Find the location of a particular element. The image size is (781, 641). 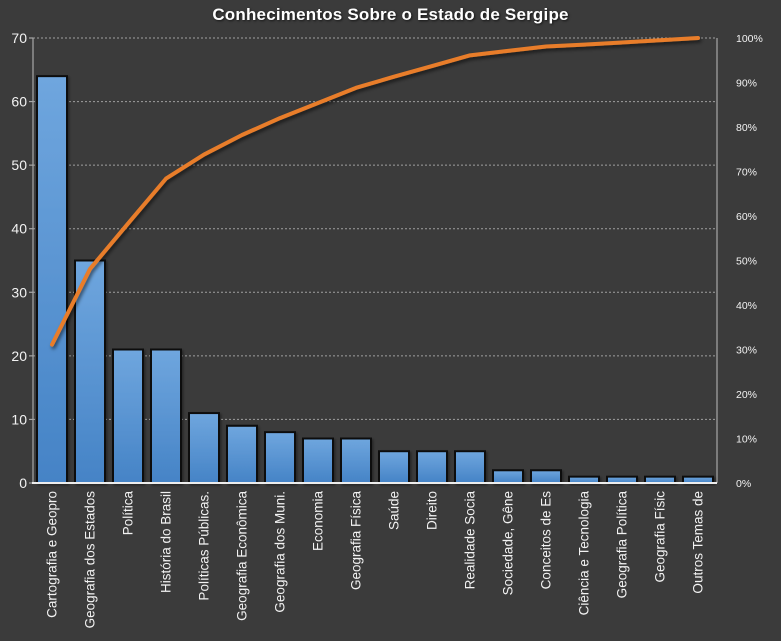

left-axis-label: 0 is located at coordinates (23, 483).